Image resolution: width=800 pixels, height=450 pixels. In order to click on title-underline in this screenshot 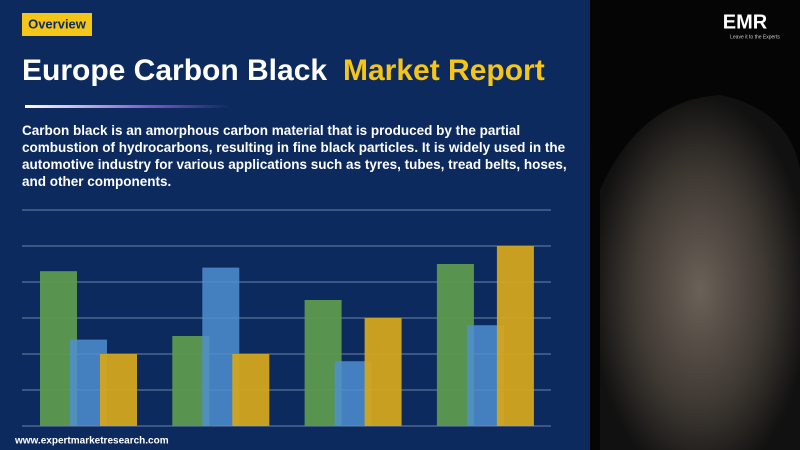, I will do `click(127, 106)`.